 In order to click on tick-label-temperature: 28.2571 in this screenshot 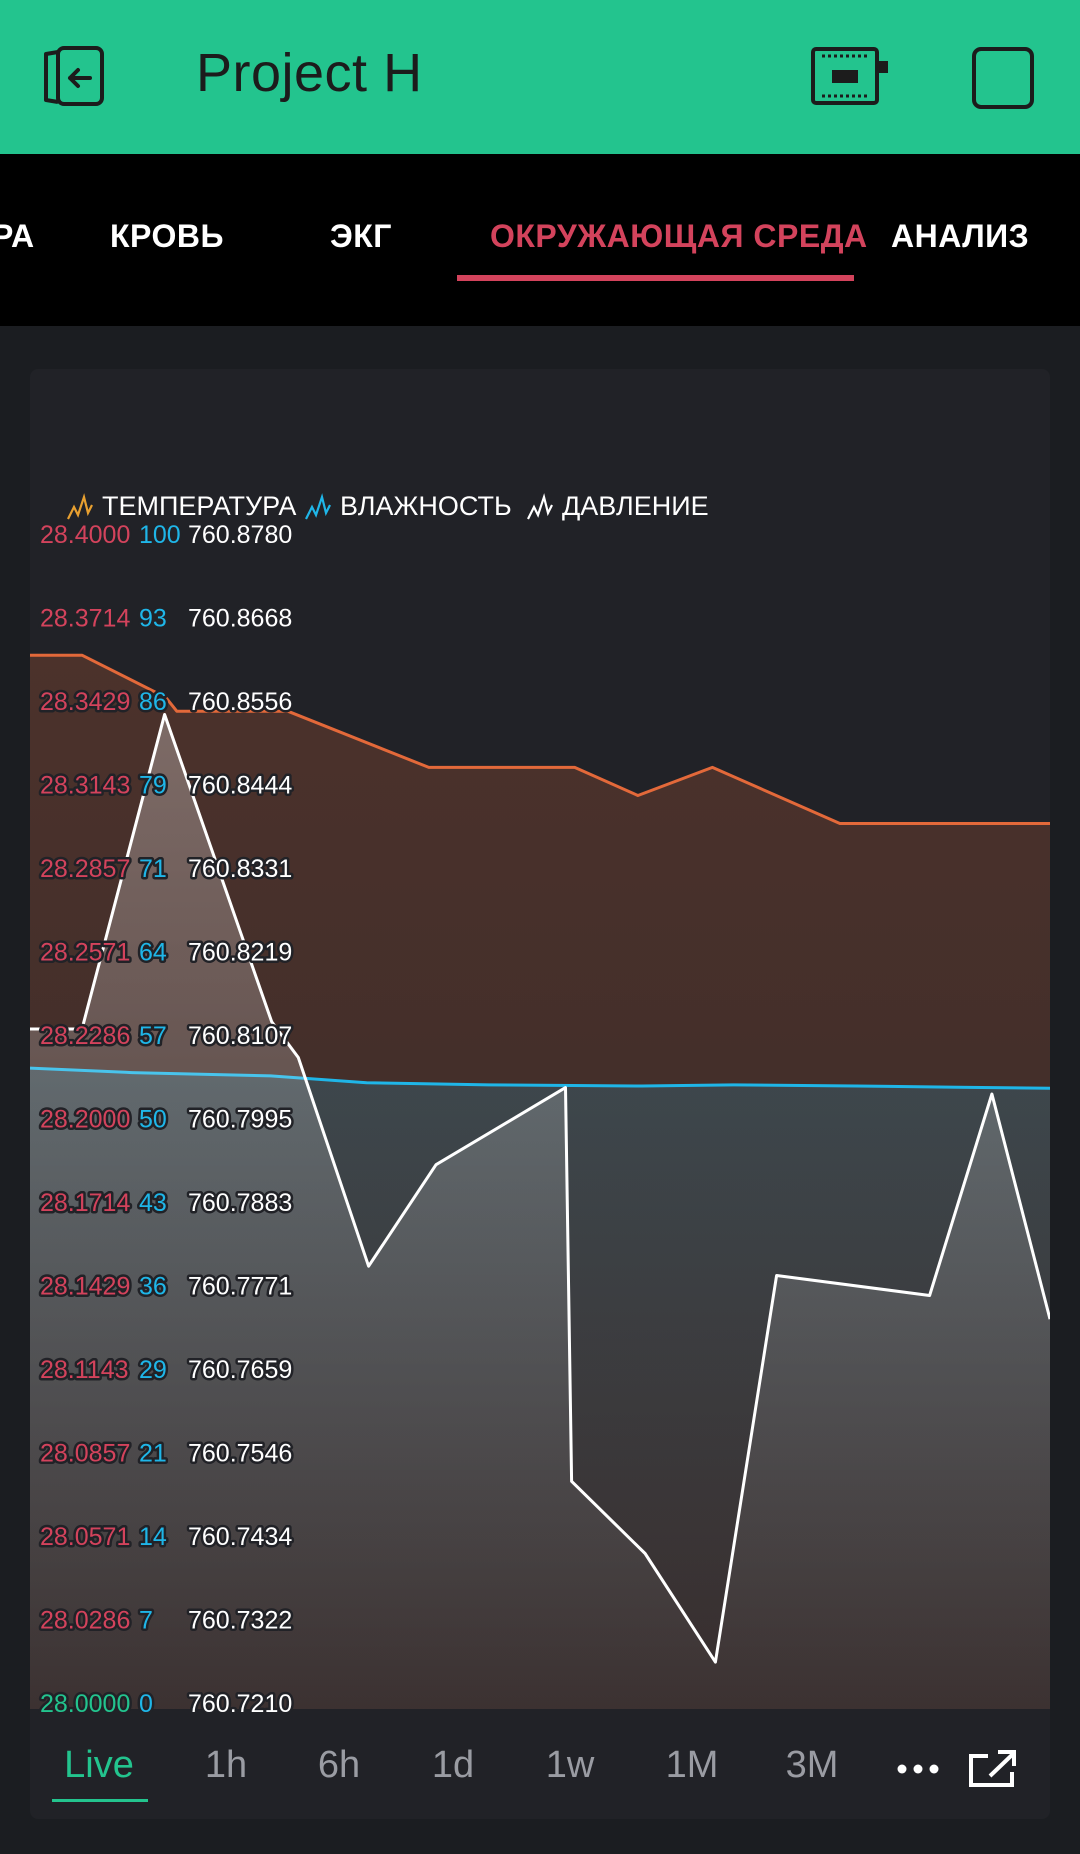, I will do `click(85, 953)`.